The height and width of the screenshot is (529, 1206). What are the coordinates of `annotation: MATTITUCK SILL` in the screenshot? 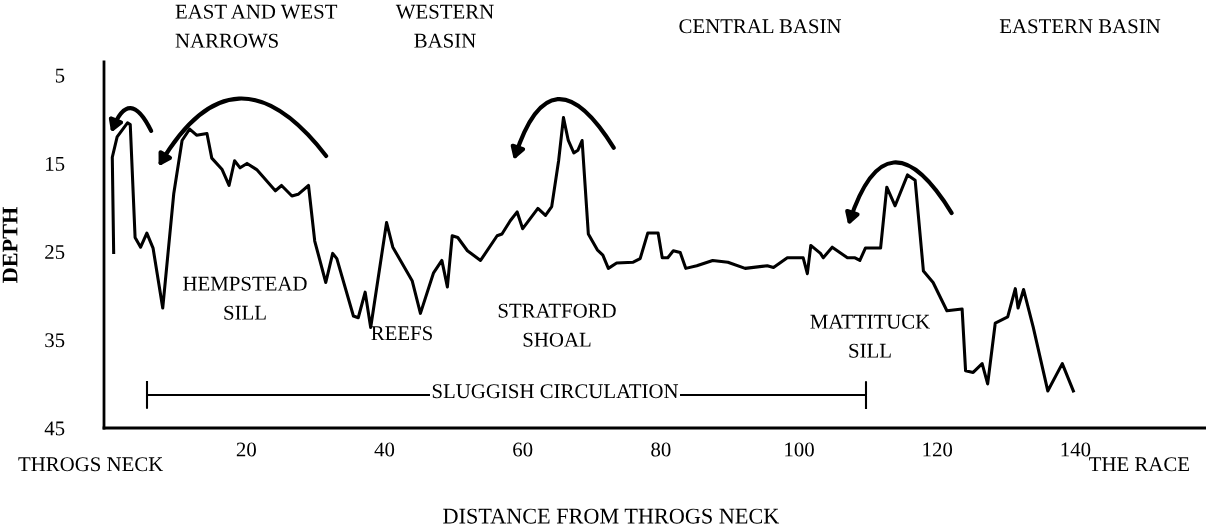 It's located at (870, 336).